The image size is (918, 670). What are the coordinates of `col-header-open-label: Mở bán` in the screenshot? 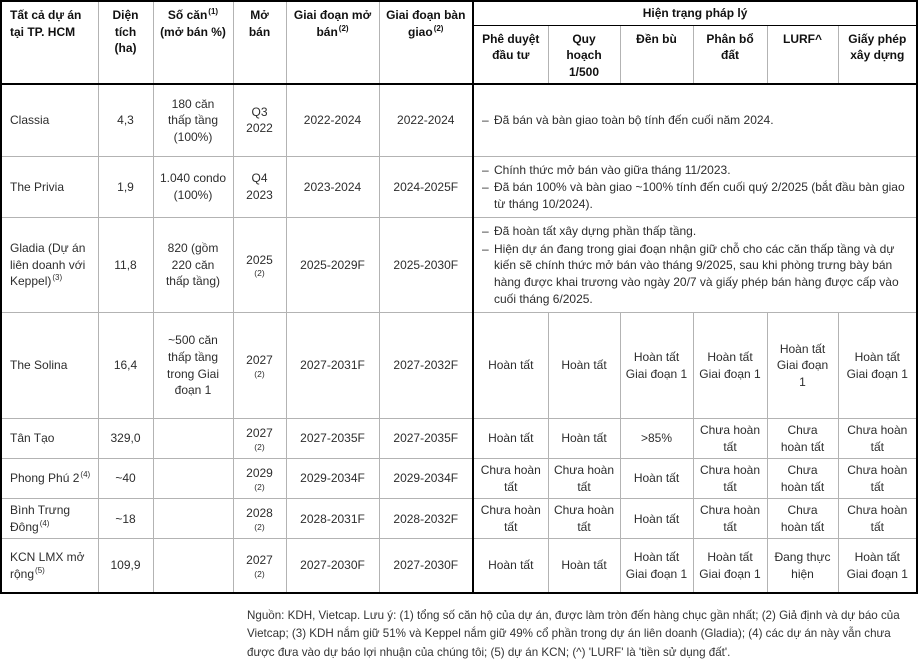 It's located at (259, 23).